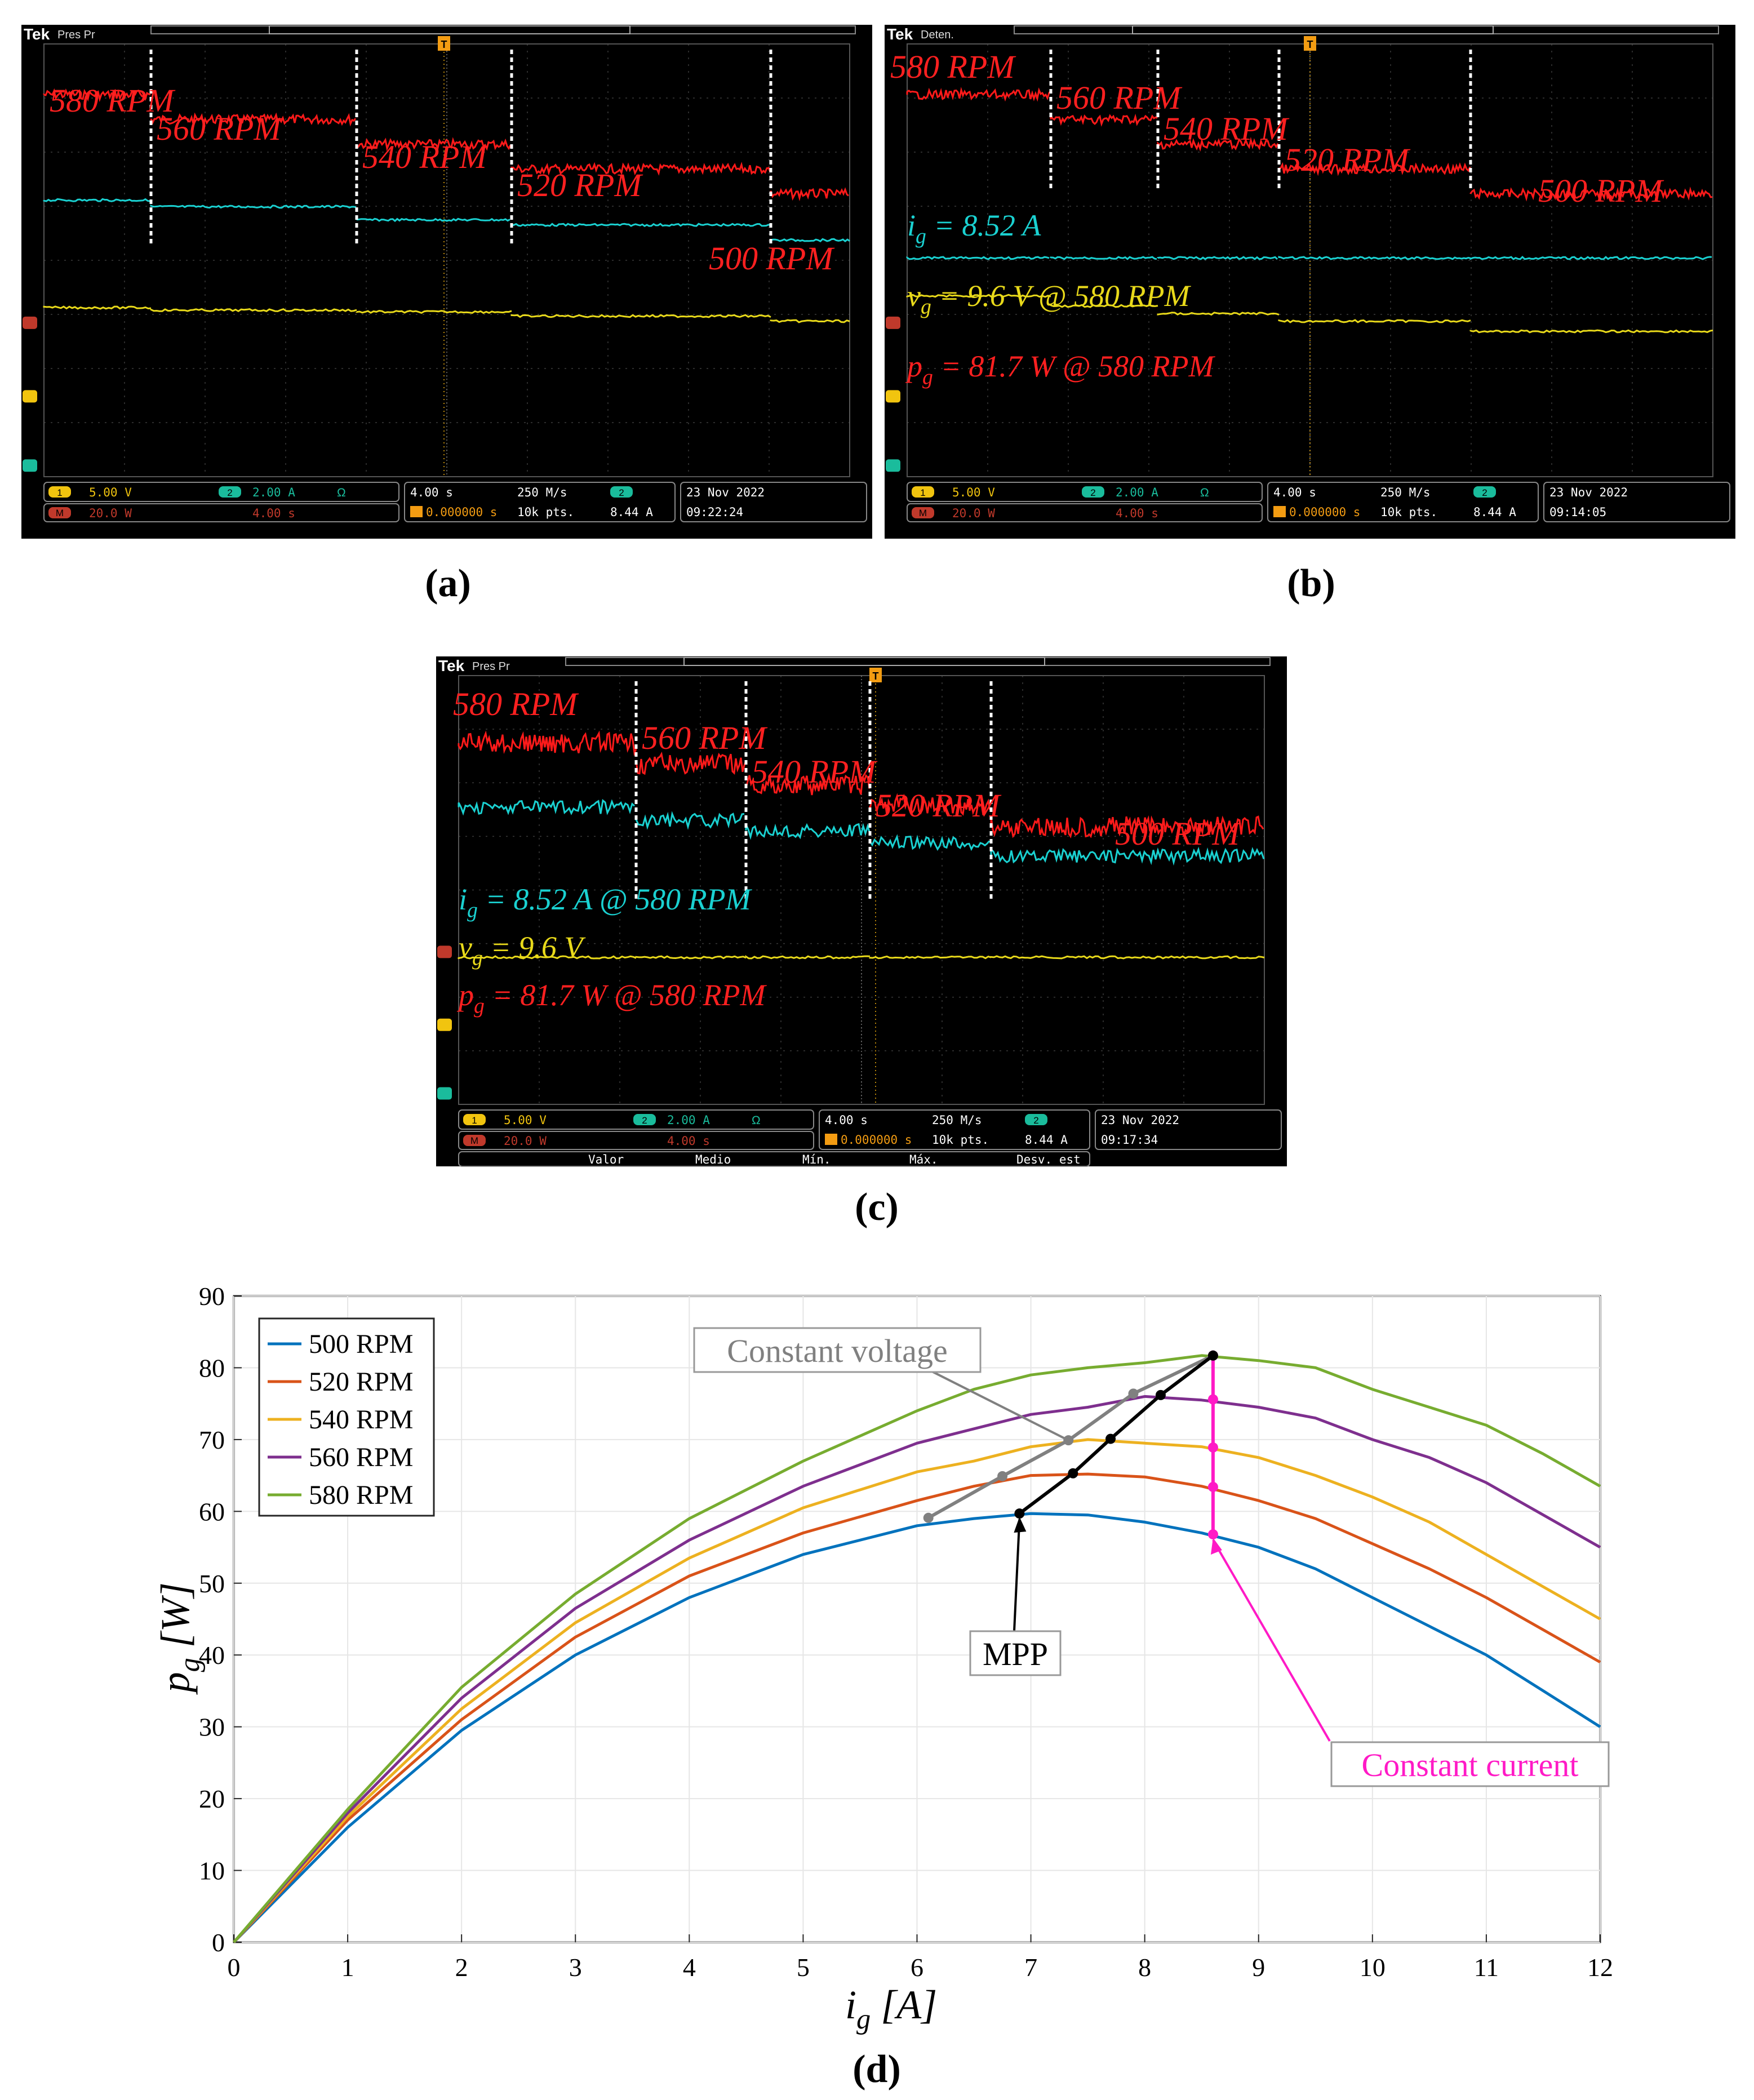 This screenshot has height=2100, width=1754. I want to click on rpm-label: 580 RPM, so click(516, 704).